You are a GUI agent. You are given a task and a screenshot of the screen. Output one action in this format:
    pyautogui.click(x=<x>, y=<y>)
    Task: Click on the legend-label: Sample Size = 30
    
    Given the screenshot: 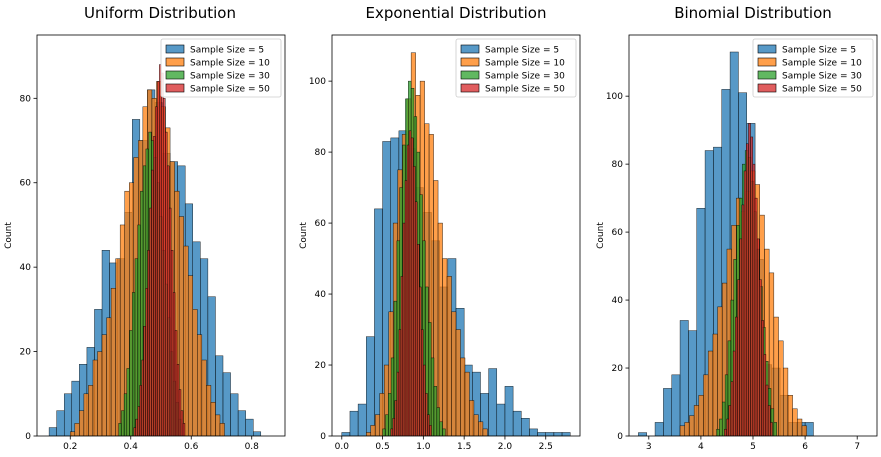 What is the action you would take?
    pyautogui.click(x=525, y=77)
    